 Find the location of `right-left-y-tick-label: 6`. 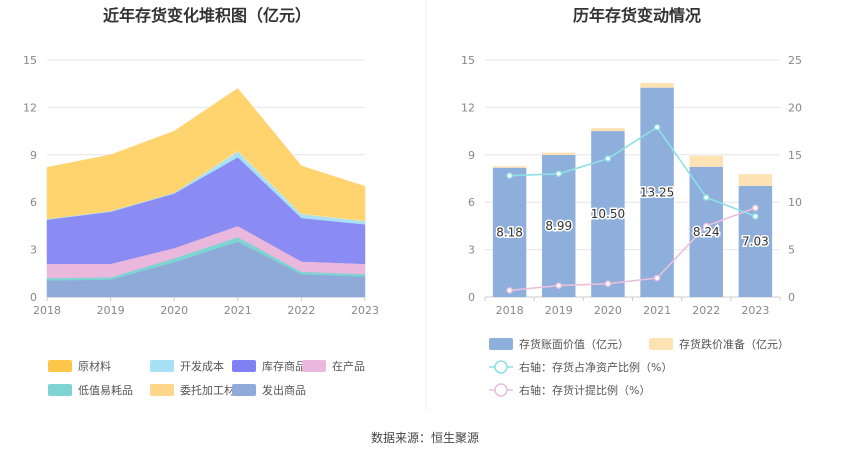

right-left-y-tick-label: 6 is located at coordinates (471, 202).